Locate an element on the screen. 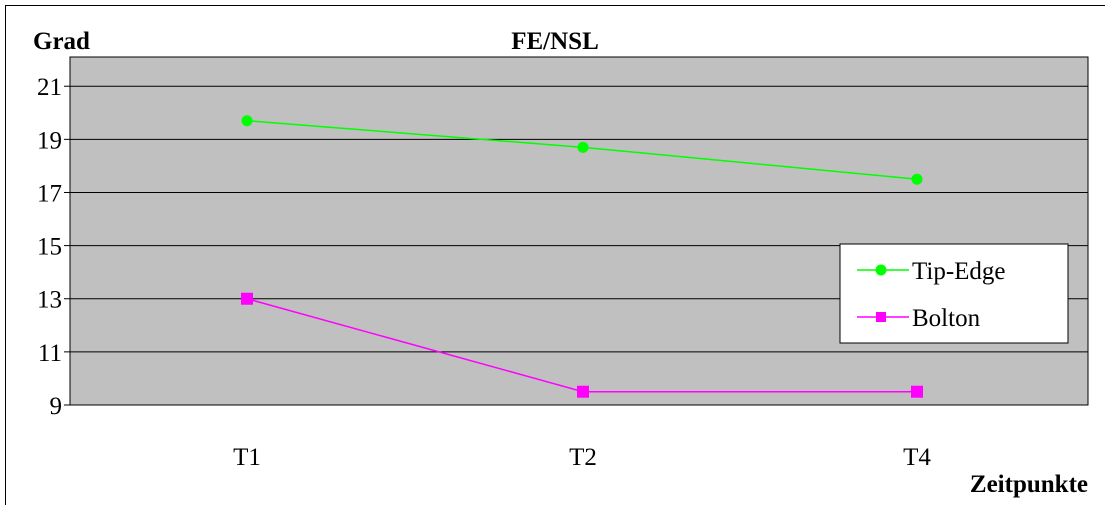 Image resolution: width=1109 pixels, height=506 pixels. legend-marker-tip-edge is located at coordinates (881, 270).